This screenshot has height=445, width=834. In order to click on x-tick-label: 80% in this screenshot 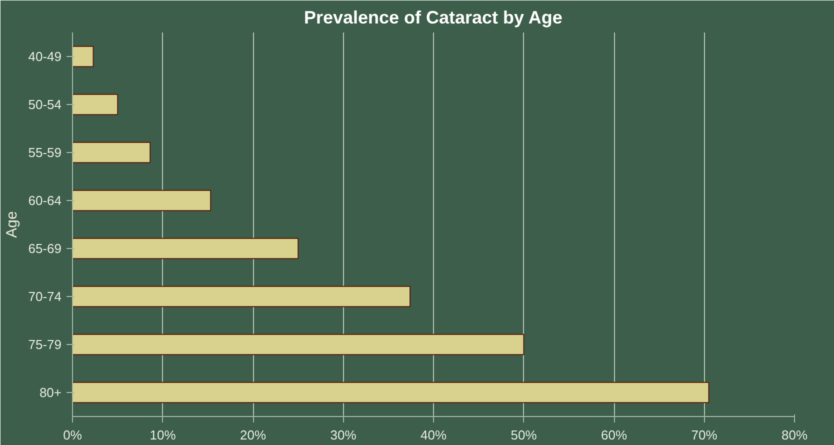, I will do `click(794, 435)`.